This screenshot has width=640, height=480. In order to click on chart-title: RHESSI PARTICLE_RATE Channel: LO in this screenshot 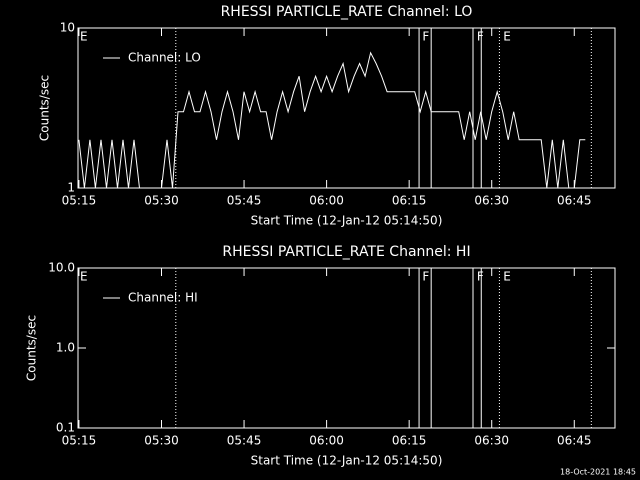, I will do `click(347, 12)`.